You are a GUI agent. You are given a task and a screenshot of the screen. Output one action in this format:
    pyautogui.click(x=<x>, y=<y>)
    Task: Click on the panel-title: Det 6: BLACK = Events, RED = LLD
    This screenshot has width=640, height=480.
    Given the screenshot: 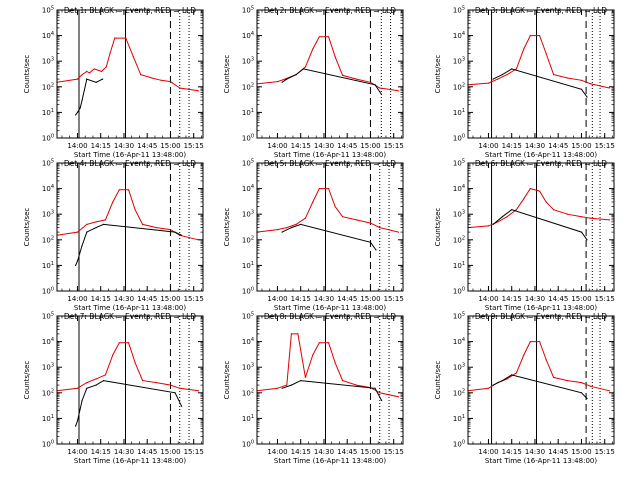 What is the action you would take?
    pyautogui.click(x=541, y=163)
    